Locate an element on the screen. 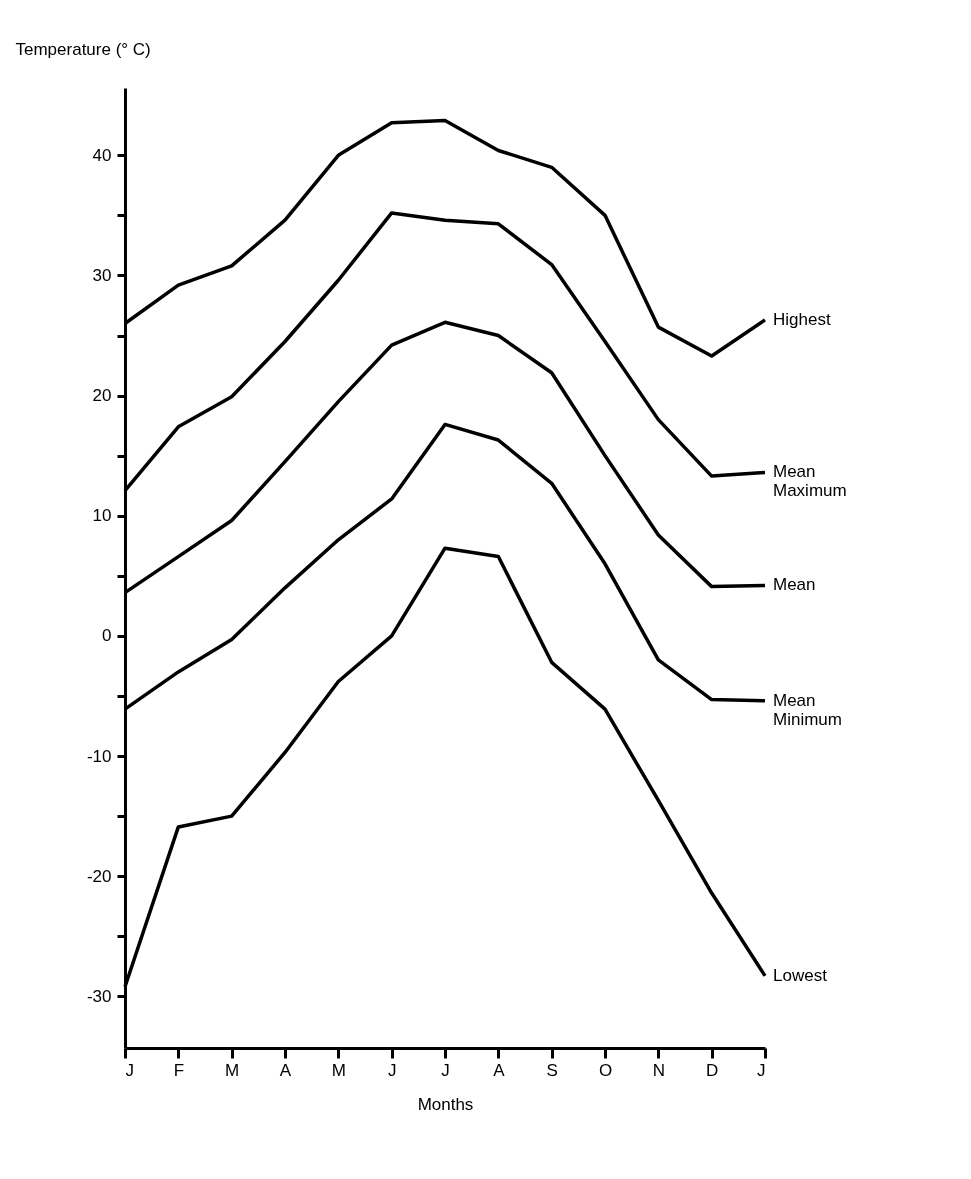 The height and width of the screenshot is (1179, 971). y-tick-label: -20 is located at coordinates (99, 876).